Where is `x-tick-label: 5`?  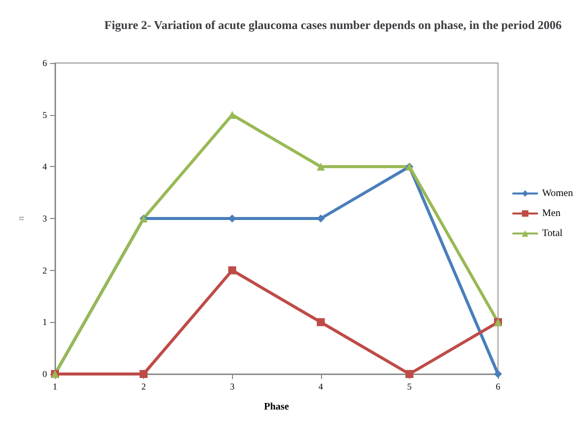 x-tick-label: 5 is located at coordinates (409, 387).